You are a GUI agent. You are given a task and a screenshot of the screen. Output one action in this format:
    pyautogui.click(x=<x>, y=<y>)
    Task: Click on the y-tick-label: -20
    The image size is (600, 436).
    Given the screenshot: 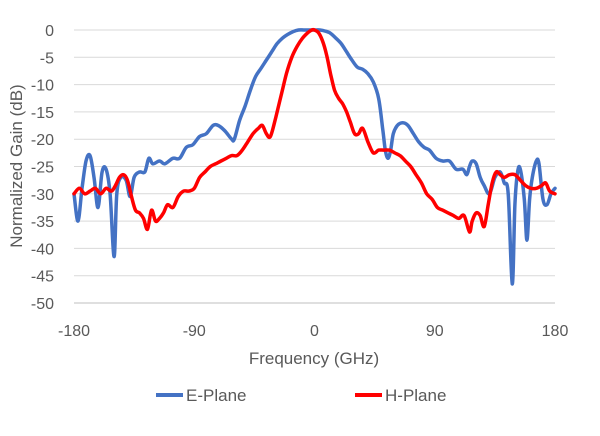 What is the action you would take?
    pyautogui.click(x=42, y=140)
    